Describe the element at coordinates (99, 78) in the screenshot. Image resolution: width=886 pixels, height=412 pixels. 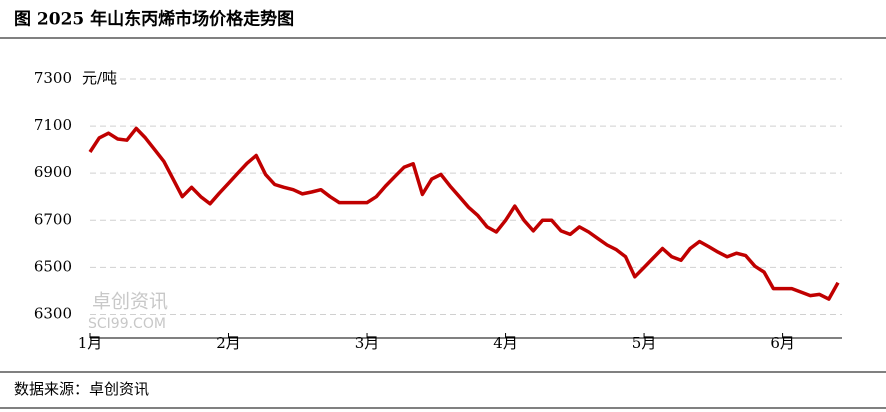
I see `y-unit: 元/吨` at that location.